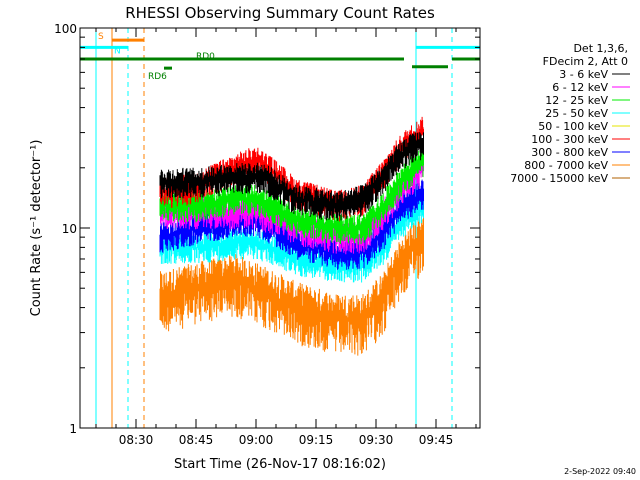 The image size is (640, 480). I want to click on legend-label-7: 800 - 7000 keV, so click(566, 165).